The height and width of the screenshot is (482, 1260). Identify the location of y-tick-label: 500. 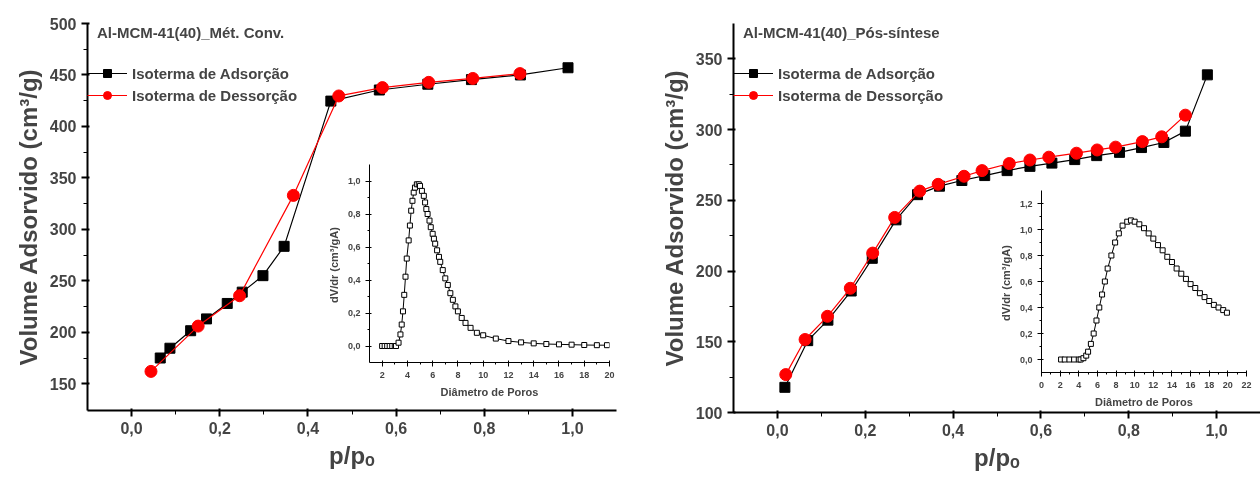
(63, 24).